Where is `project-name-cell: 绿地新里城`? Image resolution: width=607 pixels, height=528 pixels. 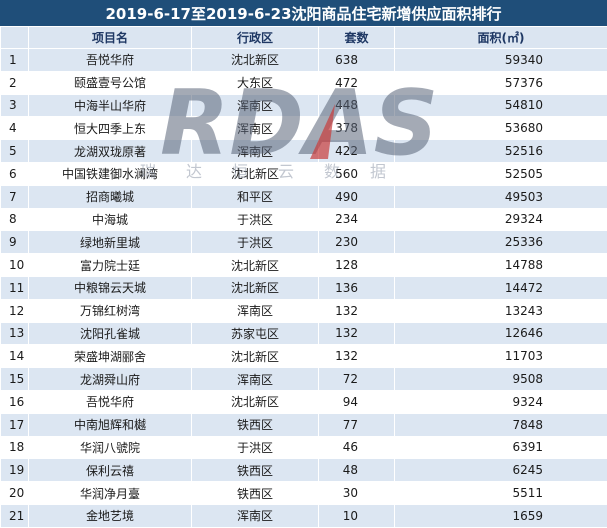
project-name-cell: 绿地新里城 is located at coordinates (110, 242).